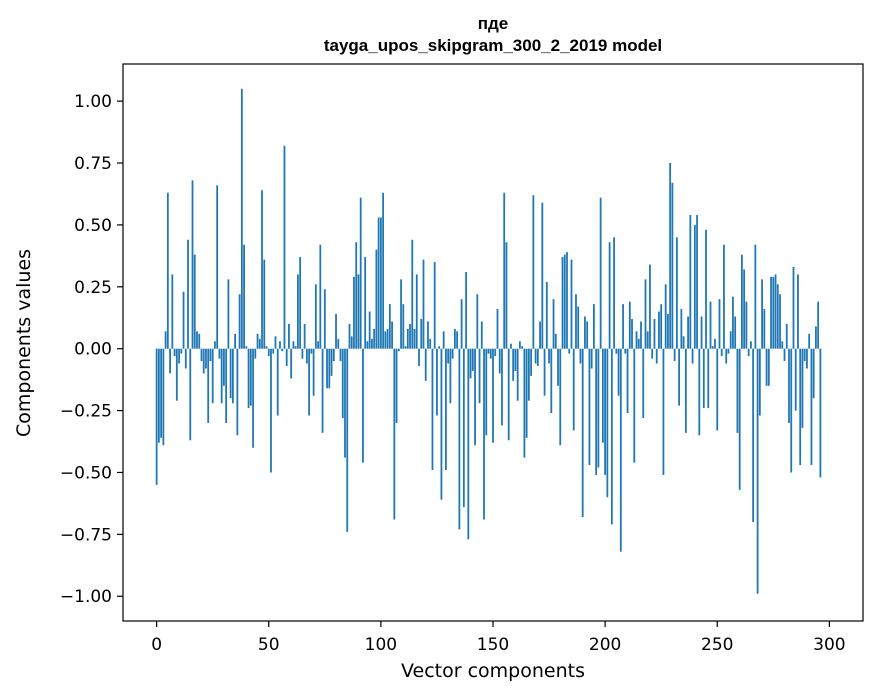 The width and height of the screenshot is (880, 696). Describe the element at coordinates (93, 164) in the screenshot. I see `y-tick-label: 0.75` at that location.